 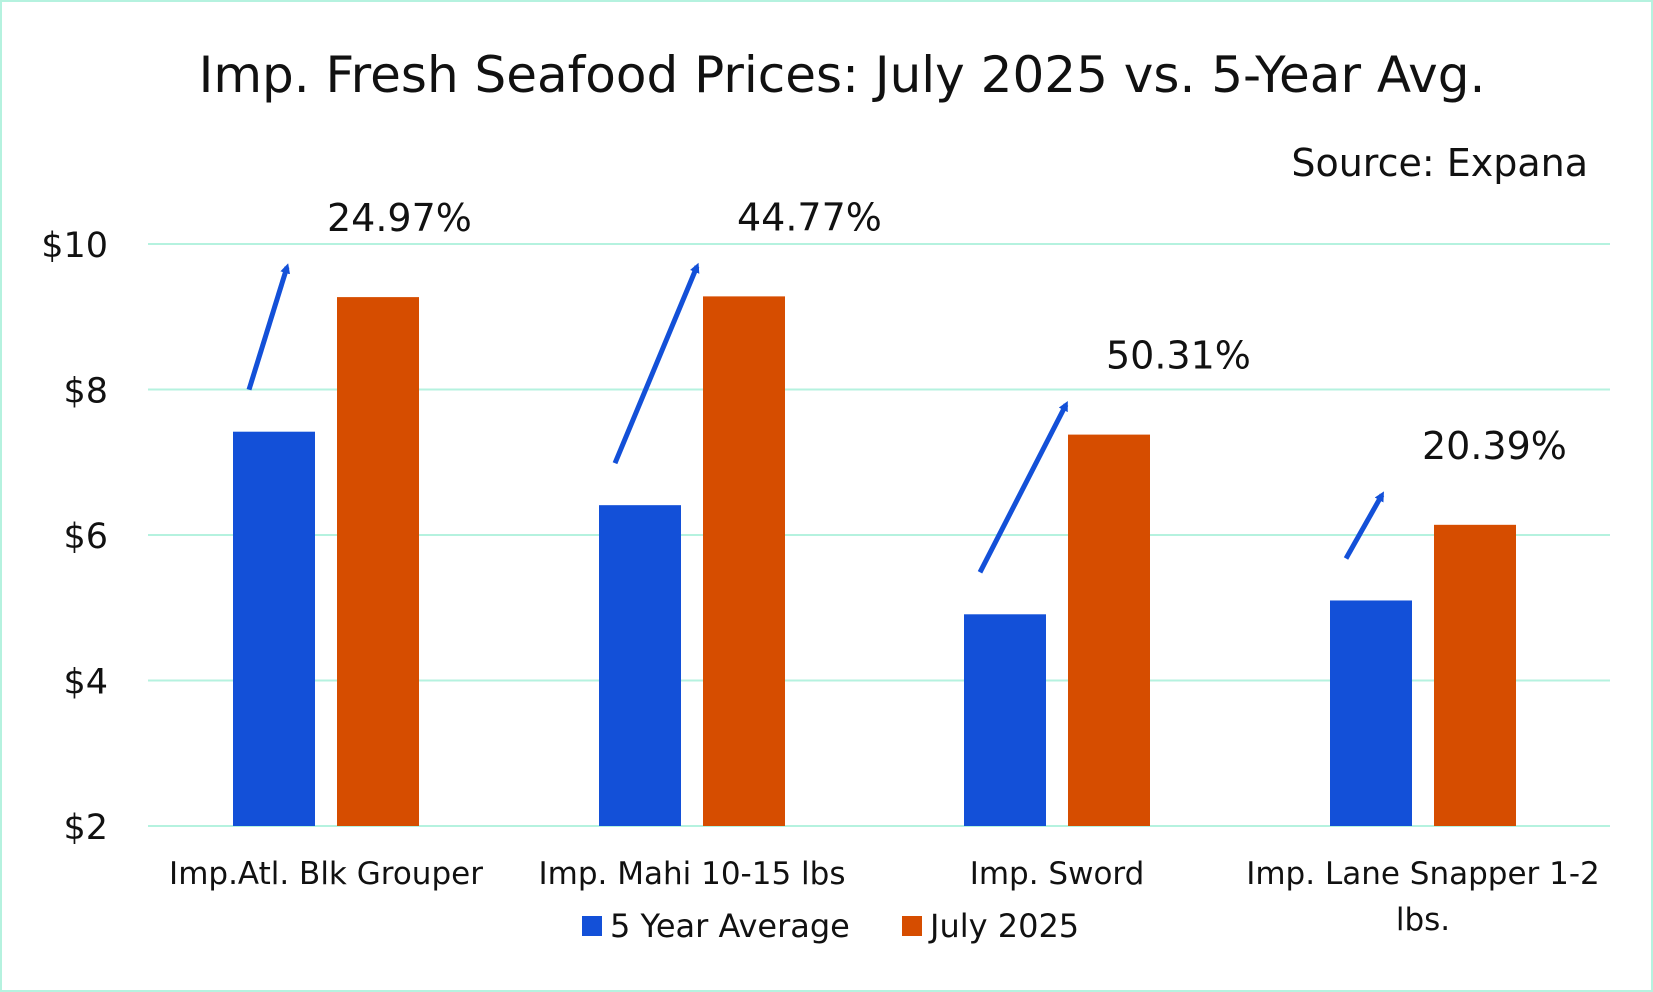 What do you see at coordinates (85, 392) in the screenshot?
I see `y-tick-label: $8` at bounding box center [85, 392].